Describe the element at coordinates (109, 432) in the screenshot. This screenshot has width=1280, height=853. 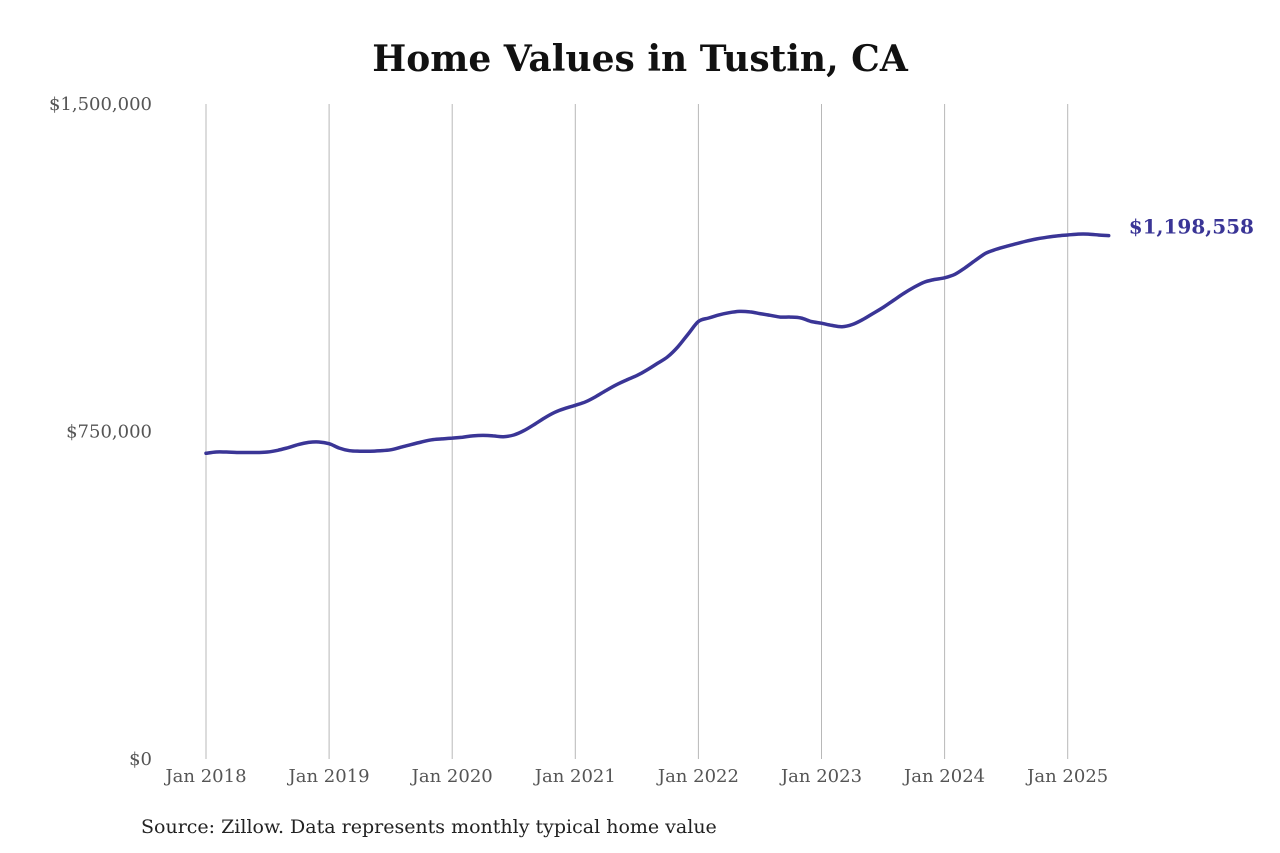
I see `y-tick-label: $750,000` at that location.